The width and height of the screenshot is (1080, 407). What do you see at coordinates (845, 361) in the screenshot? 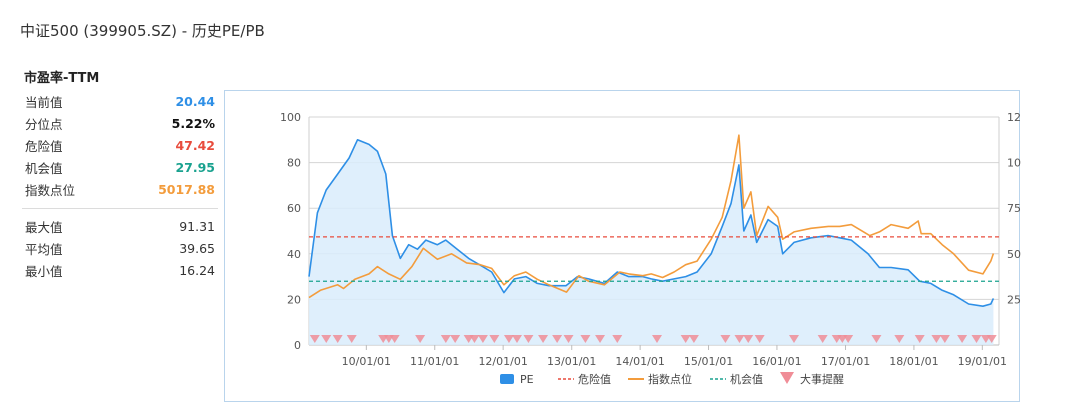
I see `x-tick-label: 17/01/01` at bounding box center [845, 361].